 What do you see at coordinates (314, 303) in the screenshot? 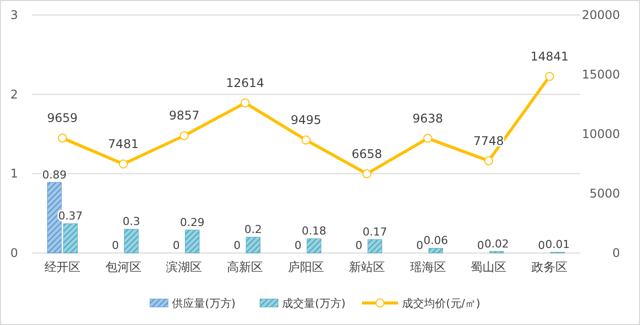
I see `legend-label: 成交量(万方)` at bounding box center [314, 303].